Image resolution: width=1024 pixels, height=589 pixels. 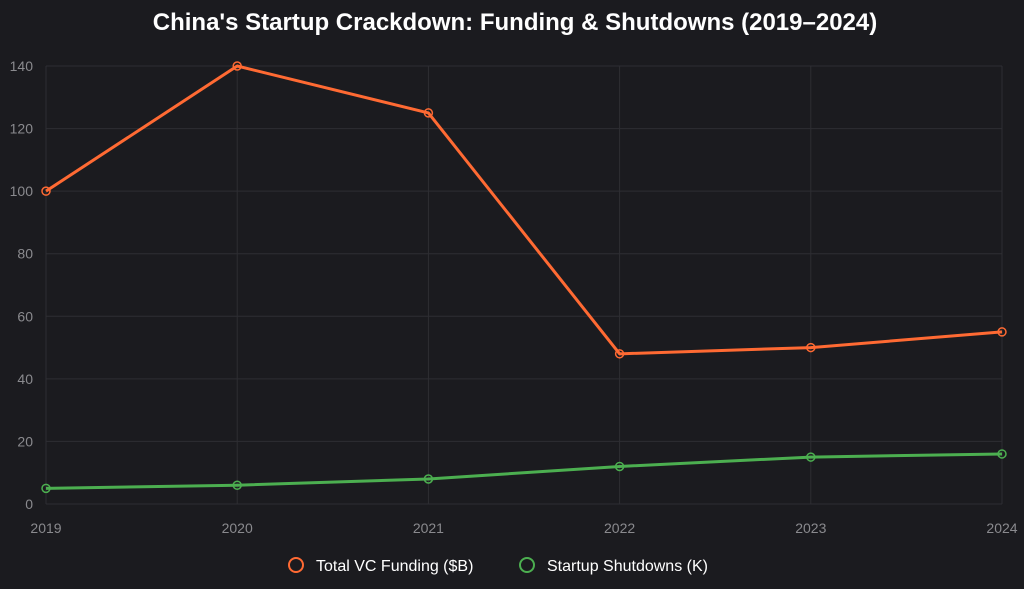 What do you see at coordinates (45, 528) in the screenshot?
I see `x-tick-label: 2019` at bounding box center [45, 528].